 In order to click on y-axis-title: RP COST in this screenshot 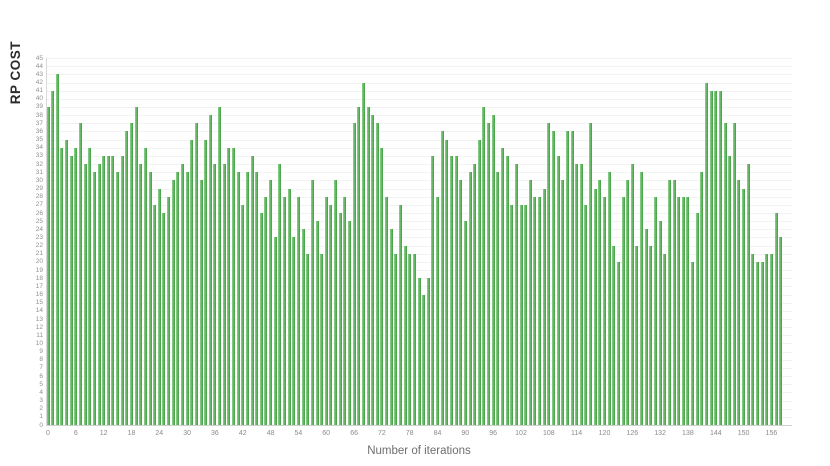, I will do `click(15, 72)`.